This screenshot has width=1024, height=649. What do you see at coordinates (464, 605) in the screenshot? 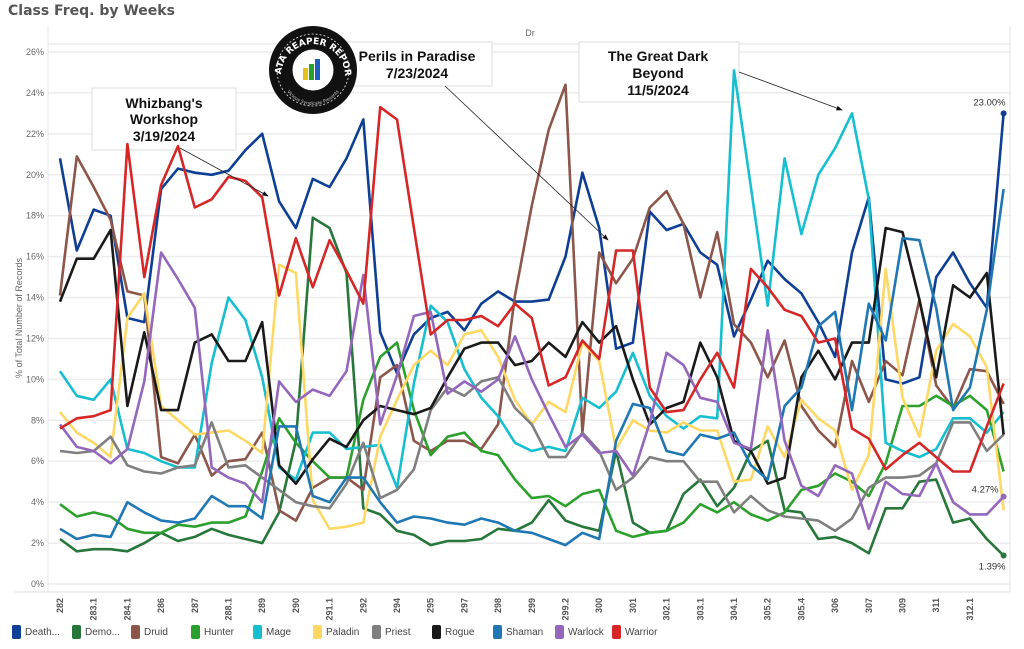
I see `x-tick-label: 297` at bounding box center [464, 605].